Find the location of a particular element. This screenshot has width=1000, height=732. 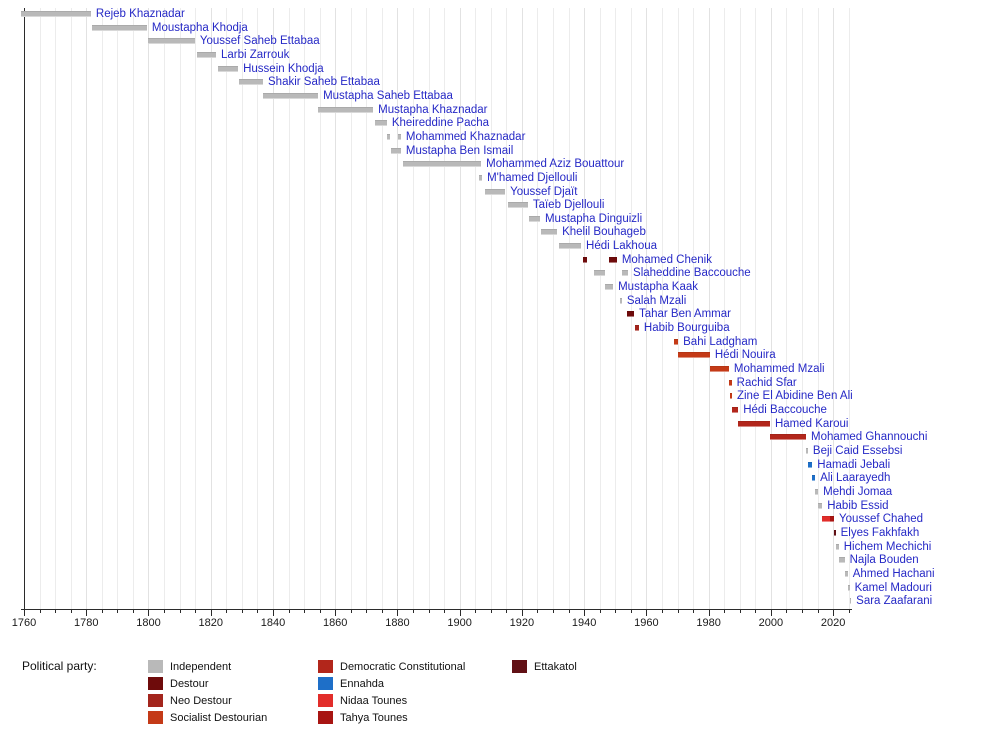

person-name-link: Beji Caid Essebsi is located at coordinates (857, 450).